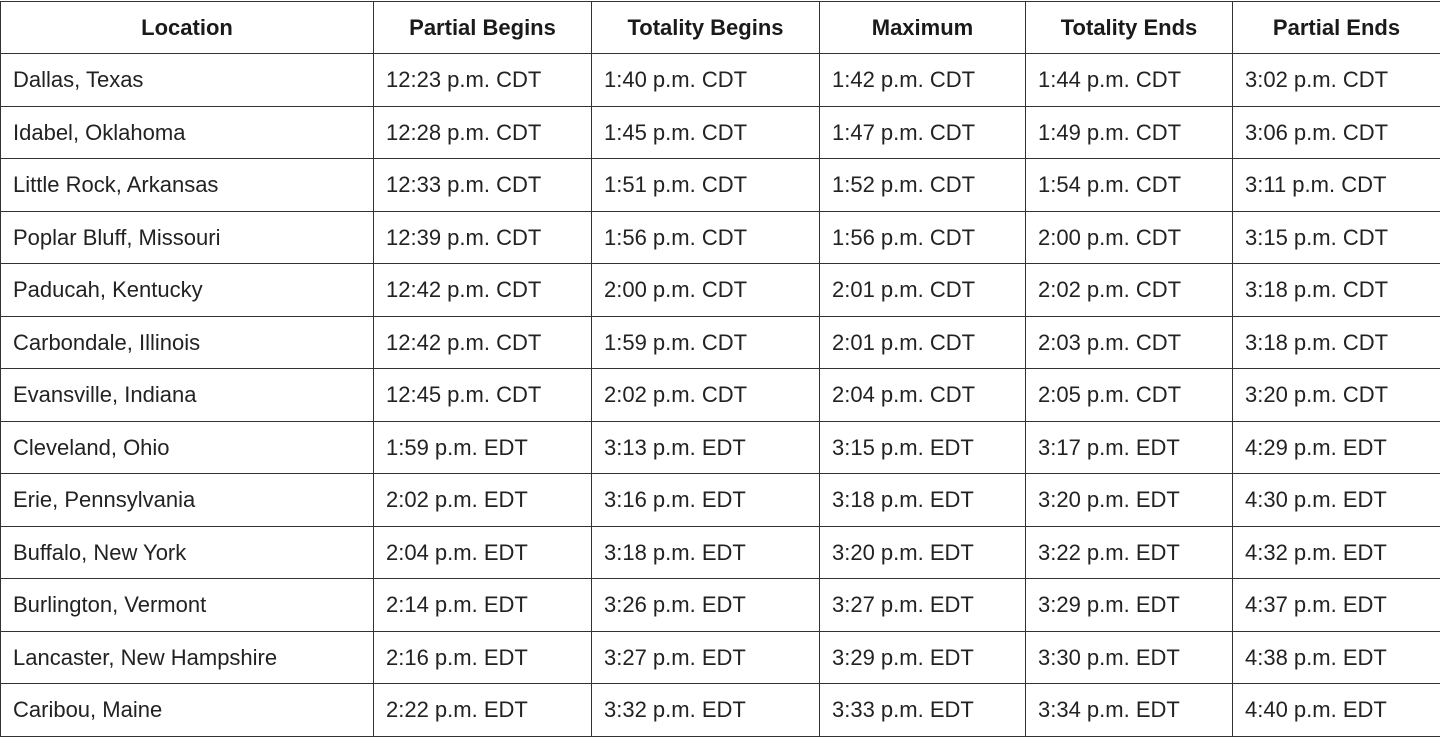 This screenshot has height=737, width=1440. Describe the element at coordinates (705, 657) in the screenshot. I see `totality-begins-cell: 3:27 p.m. EDT` at that location.